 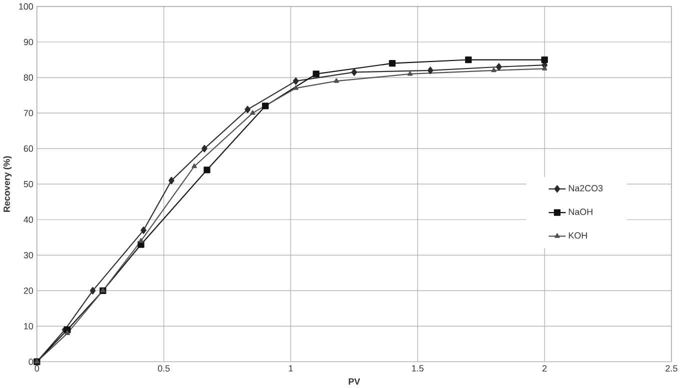 I want to click on x-tick-label: 0.5, so click(x=164, y=368).